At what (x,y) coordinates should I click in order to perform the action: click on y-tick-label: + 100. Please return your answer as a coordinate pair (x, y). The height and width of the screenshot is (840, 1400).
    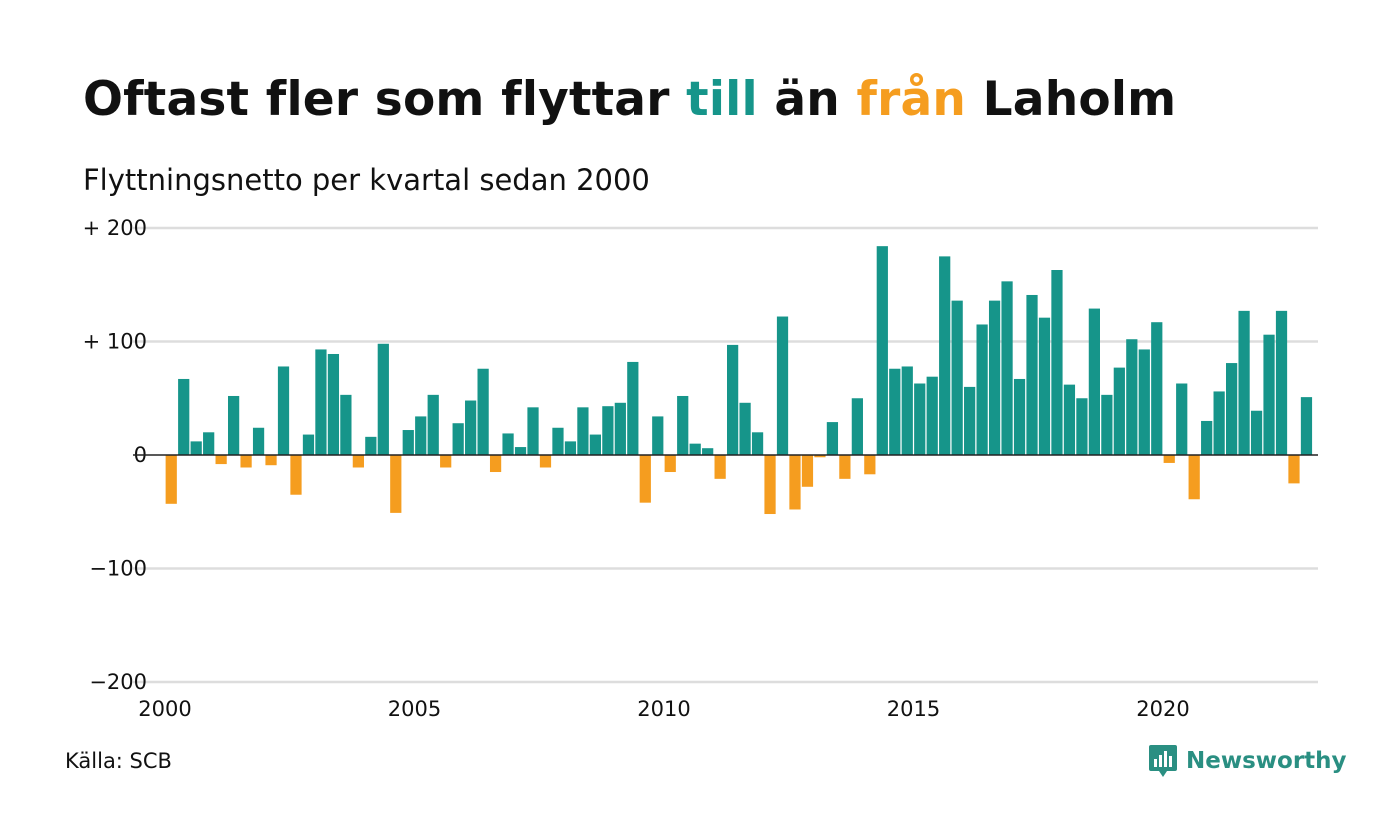
    Looking at the image, I should click on (115, 342).